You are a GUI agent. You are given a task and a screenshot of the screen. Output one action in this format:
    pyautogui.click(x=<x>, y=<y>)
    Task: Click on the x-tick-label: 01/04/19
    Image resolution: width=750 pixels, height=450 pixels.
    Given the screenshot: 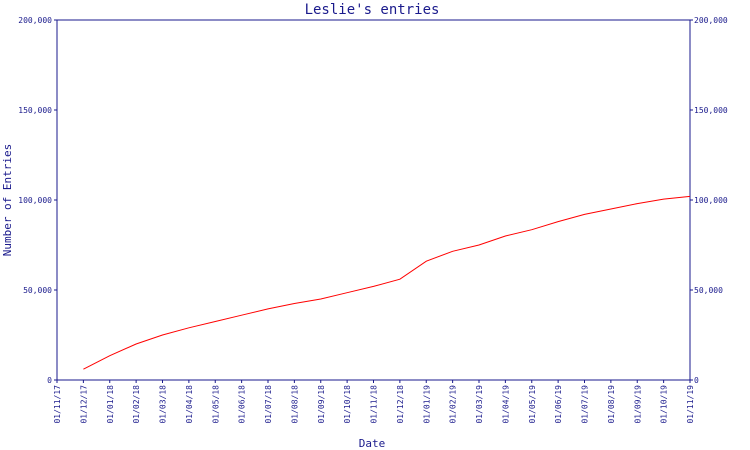 What is the action you would take?
    pyautogui.click(x=505, y=404)
    